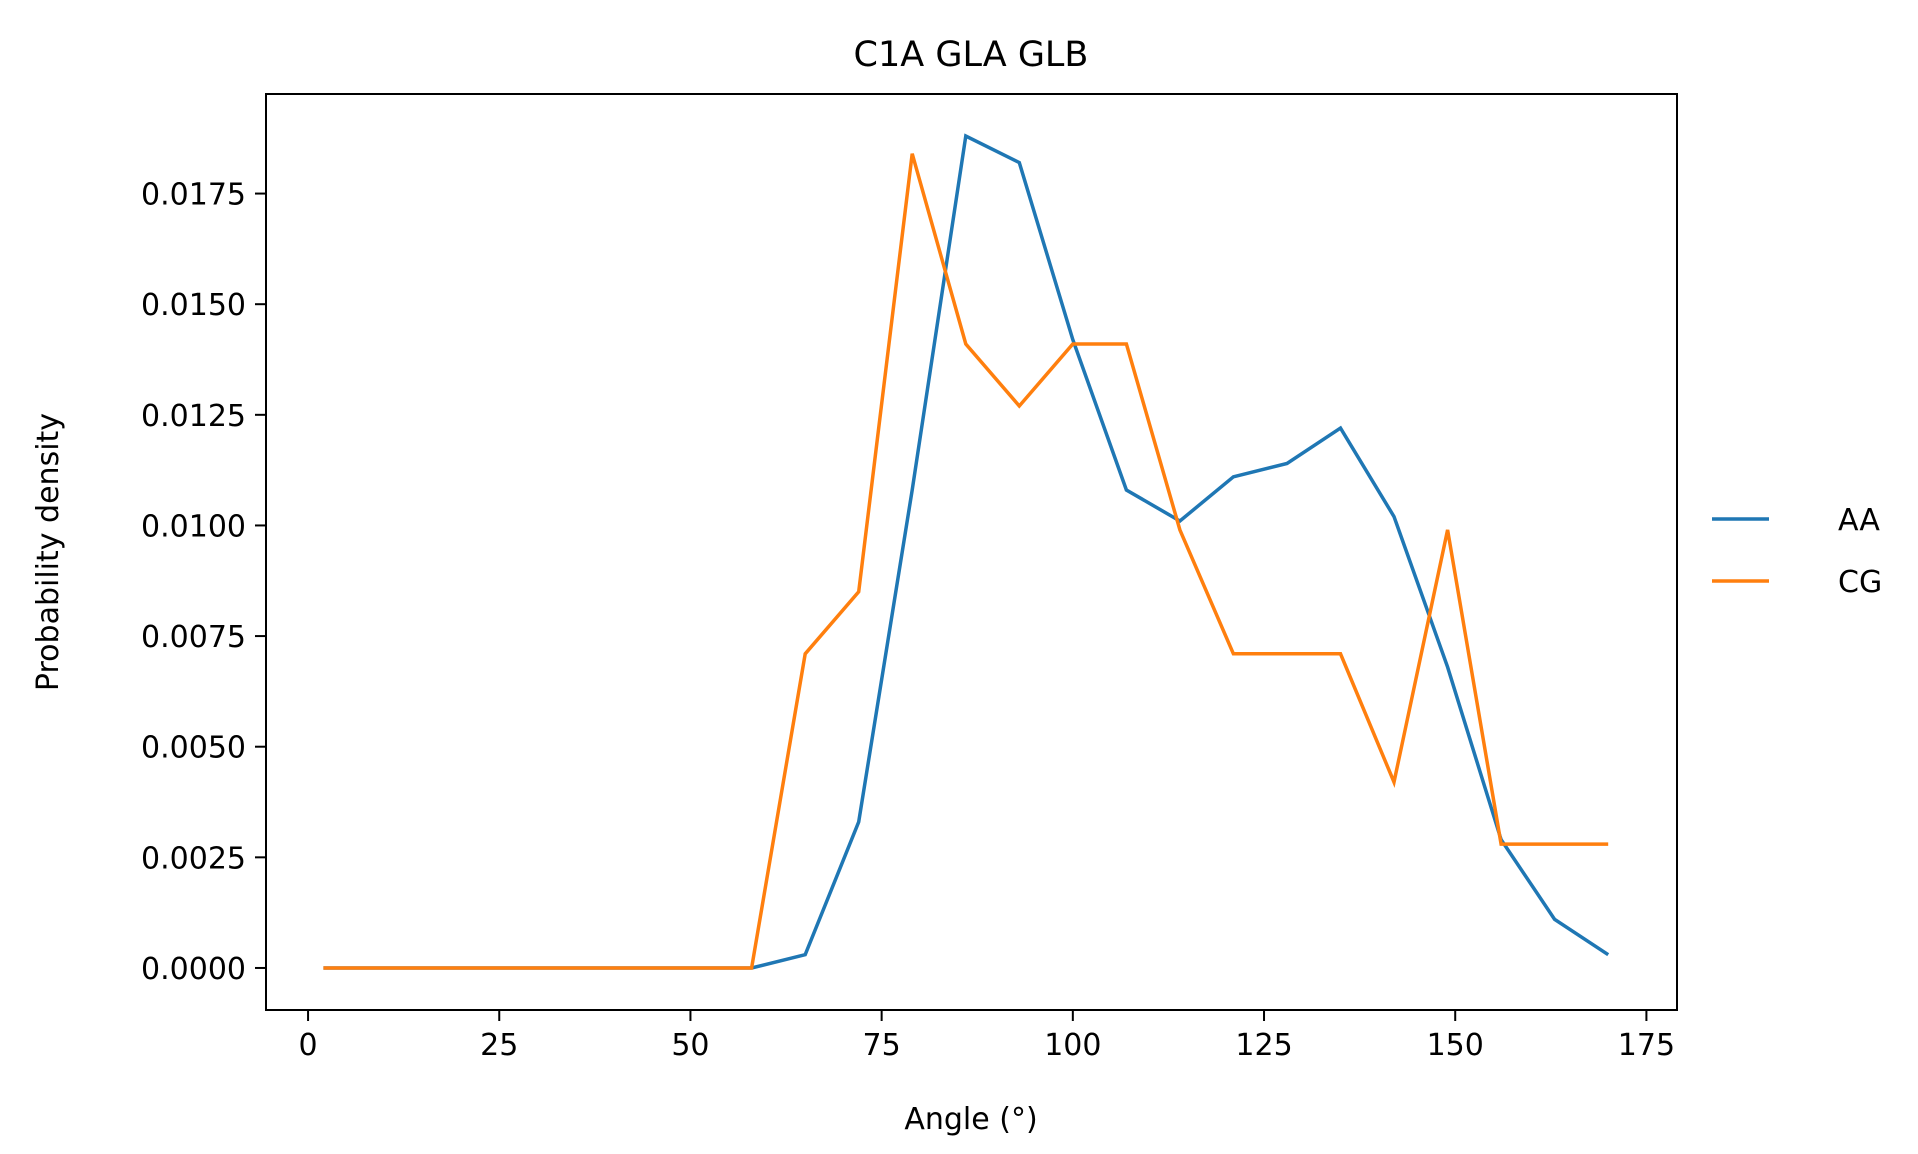 This screenshot has height=1154, width=1918. Describe the element at coordinates (193, 305) in the screenshot. I see `y-tick-label: 0.0150` at that location.